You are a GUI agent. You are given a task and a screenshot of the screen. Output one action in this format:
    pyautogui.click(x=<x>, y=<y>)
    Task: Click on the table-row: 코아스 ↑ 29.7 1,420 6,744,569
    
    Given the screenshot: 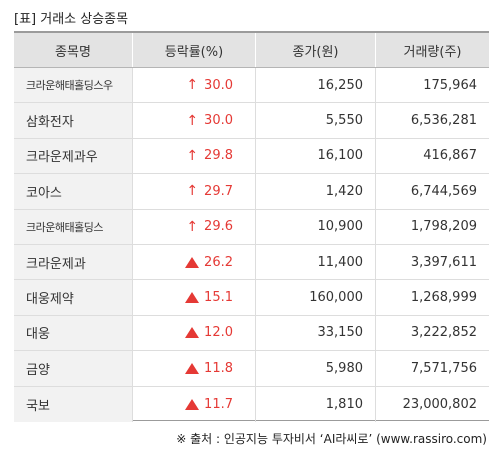 What is the action you would take?
    pyautogui.click(x=251, y=192)
    